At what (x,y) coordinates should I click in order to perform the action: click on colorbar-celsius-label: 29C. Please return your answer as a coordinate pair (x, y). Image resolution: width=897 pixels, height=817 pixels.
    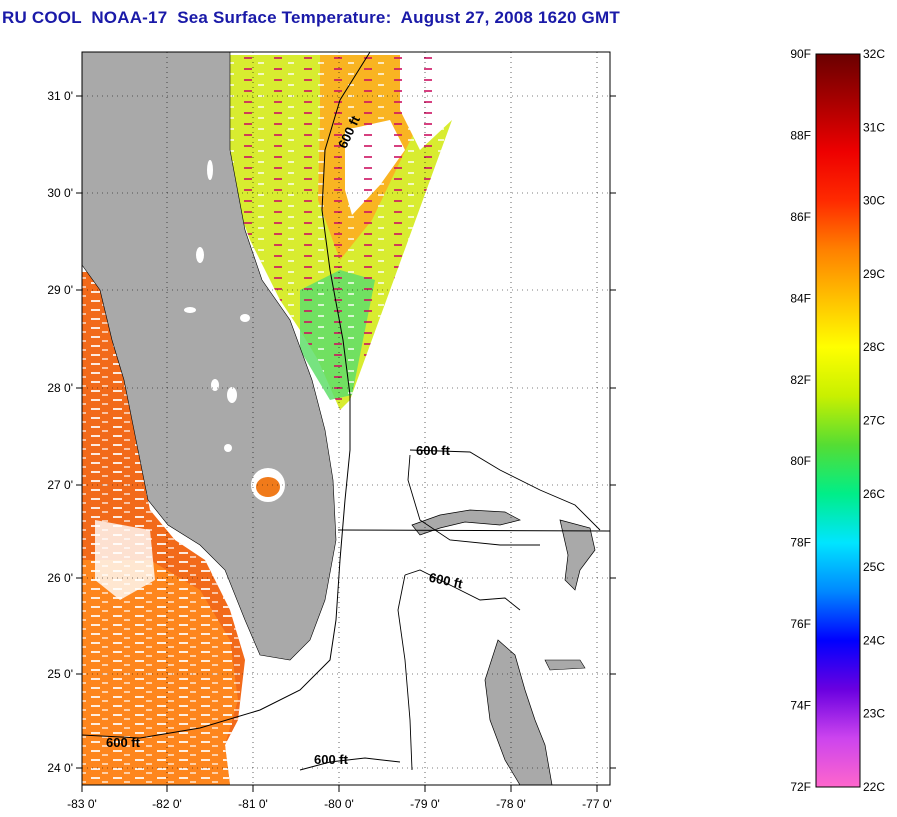
    Looking at the image, I should click on (874, 274).